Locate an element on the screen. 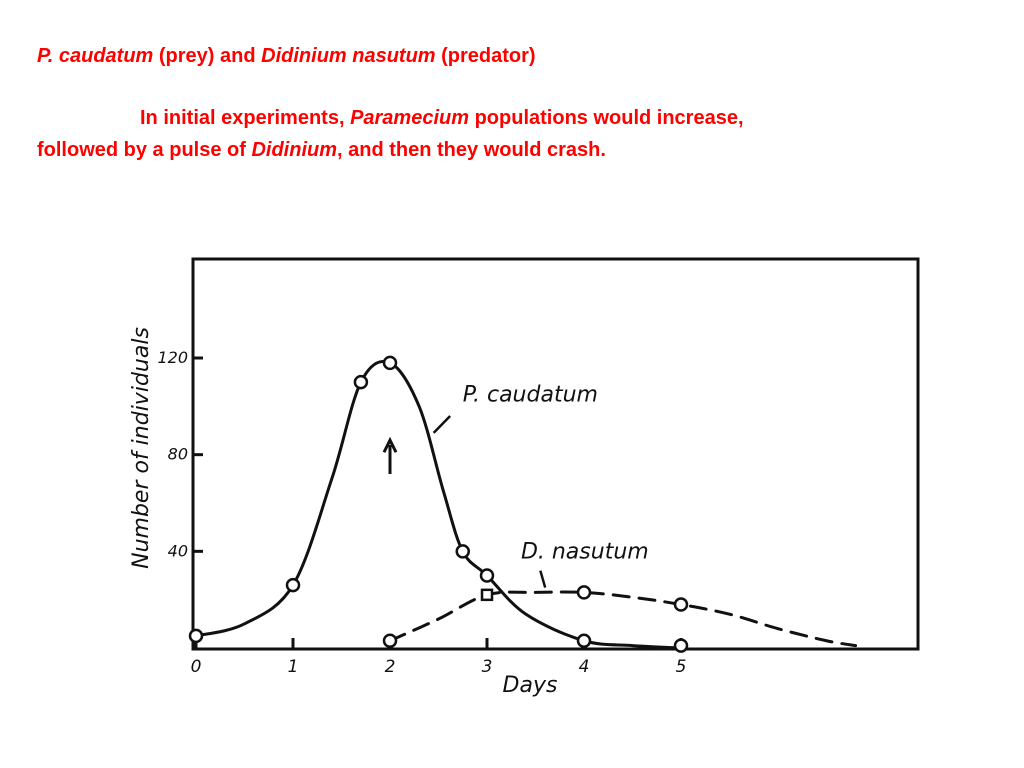 The width and height of the screenshot is (1024, 768). series-label-p-caudatum: P. caudatum is located at coordinates (530, 395).